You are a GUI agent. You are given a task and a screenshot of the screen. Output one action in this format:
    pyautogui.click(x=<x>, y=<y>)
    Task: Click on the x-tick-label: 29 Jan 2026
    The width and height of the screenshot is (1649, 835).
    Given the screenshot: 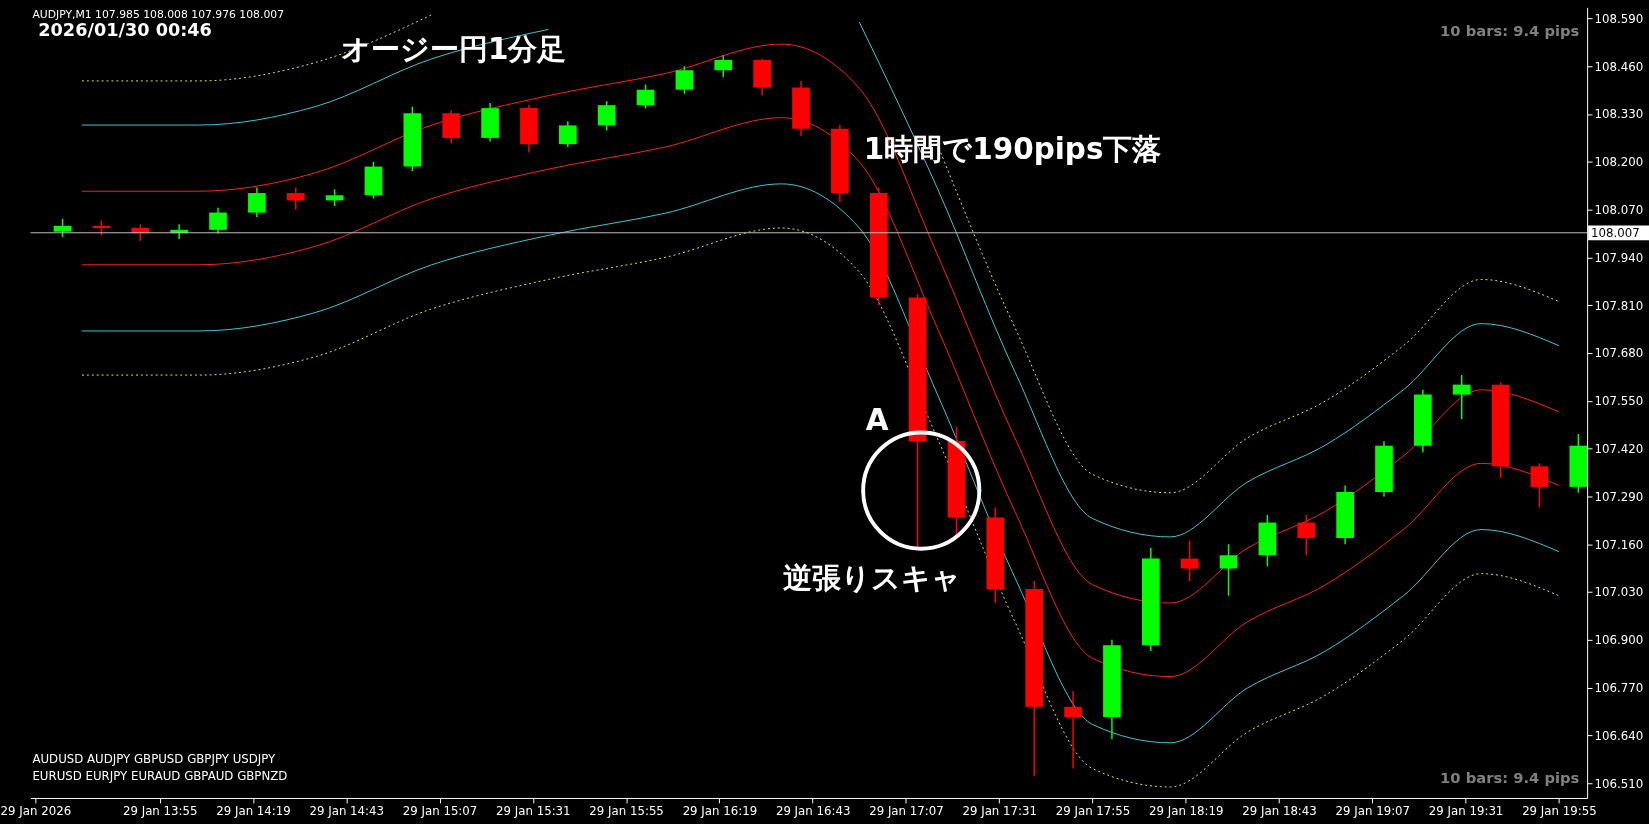 What is the action you would take?
    pyautogui.click(x=36, y=811)
    